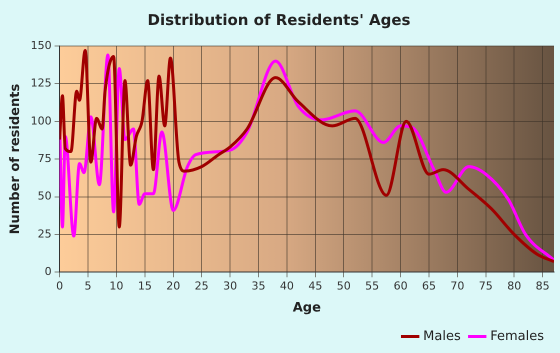 This screenshot has width=560, height=353. I want to click on x-tick-label: 70, so click(457, 286).